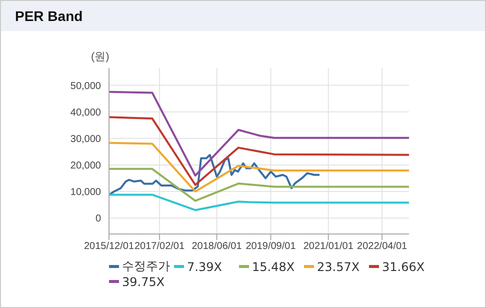 The height and width of the screenshot is (308, 486). Describe the element at coordinates (243, 16) in the screenshot. I see `chart-title: PER Band` at that location.